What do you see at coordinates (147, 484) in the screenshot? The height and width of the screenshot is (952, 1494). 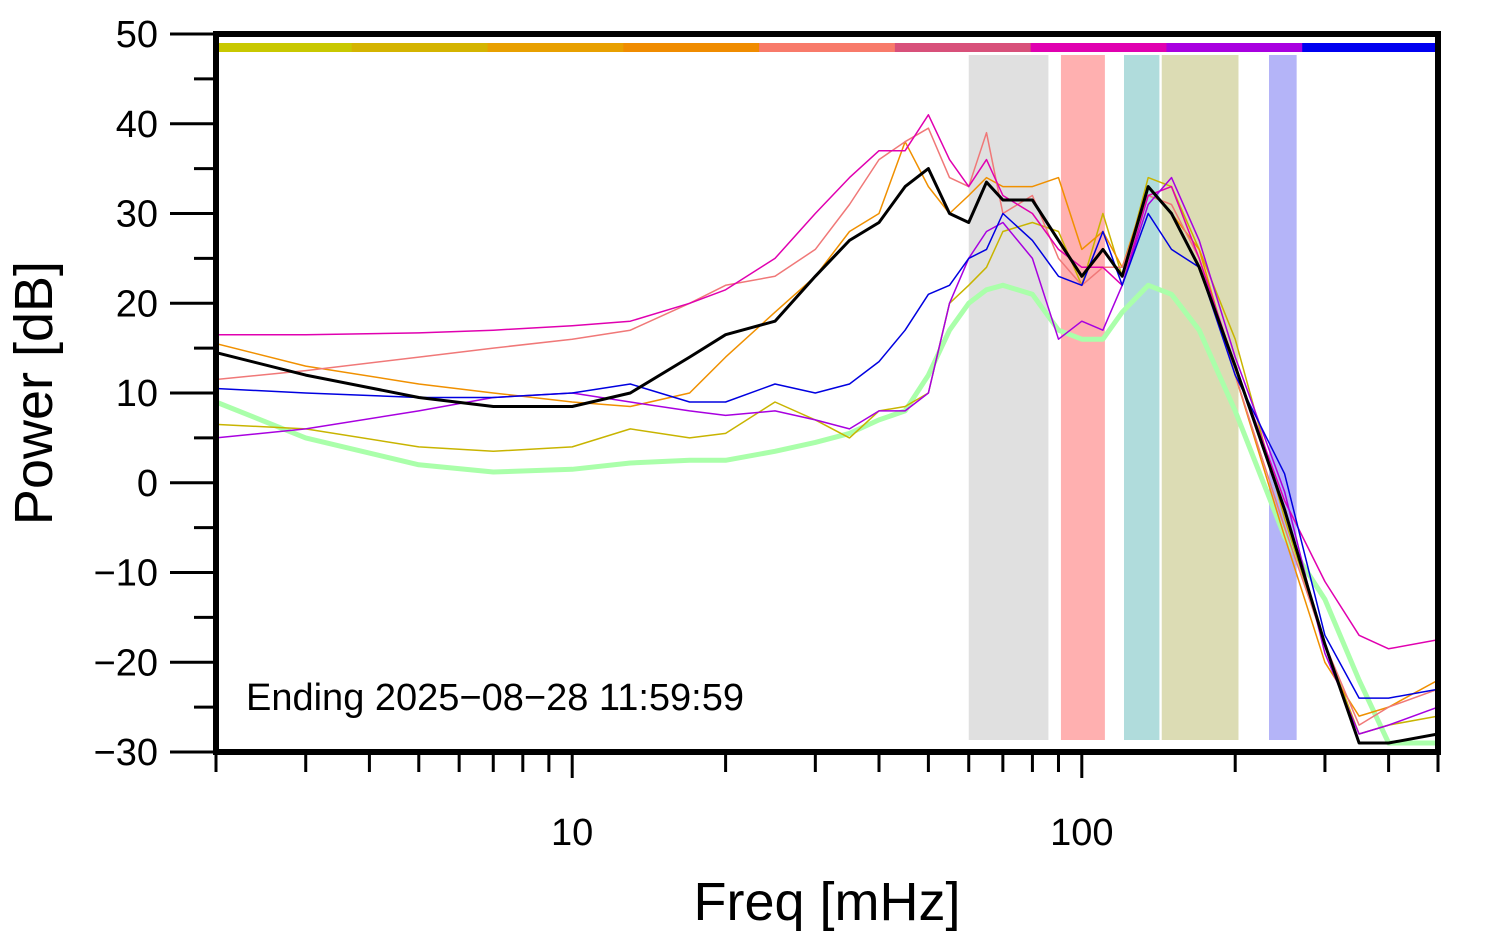 I see `y-tick-label: 0` at bounding box center [147, 484].